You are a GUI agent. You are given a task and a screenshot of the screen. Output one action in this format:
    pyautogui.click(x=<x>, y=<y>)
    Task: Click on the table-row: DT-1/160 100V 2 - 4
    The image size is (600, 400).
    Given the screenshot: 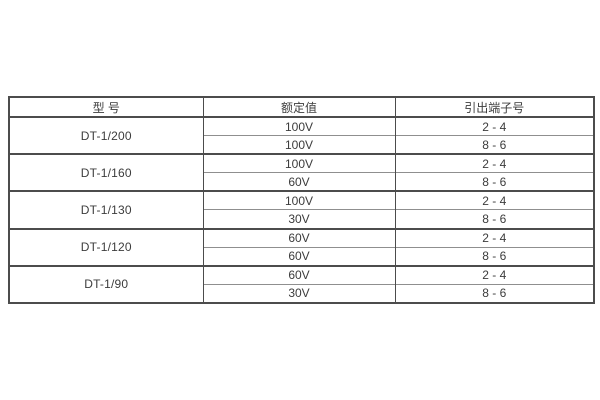 What is the action you would take?
    pyautogui.click(x=301, y=172)
    